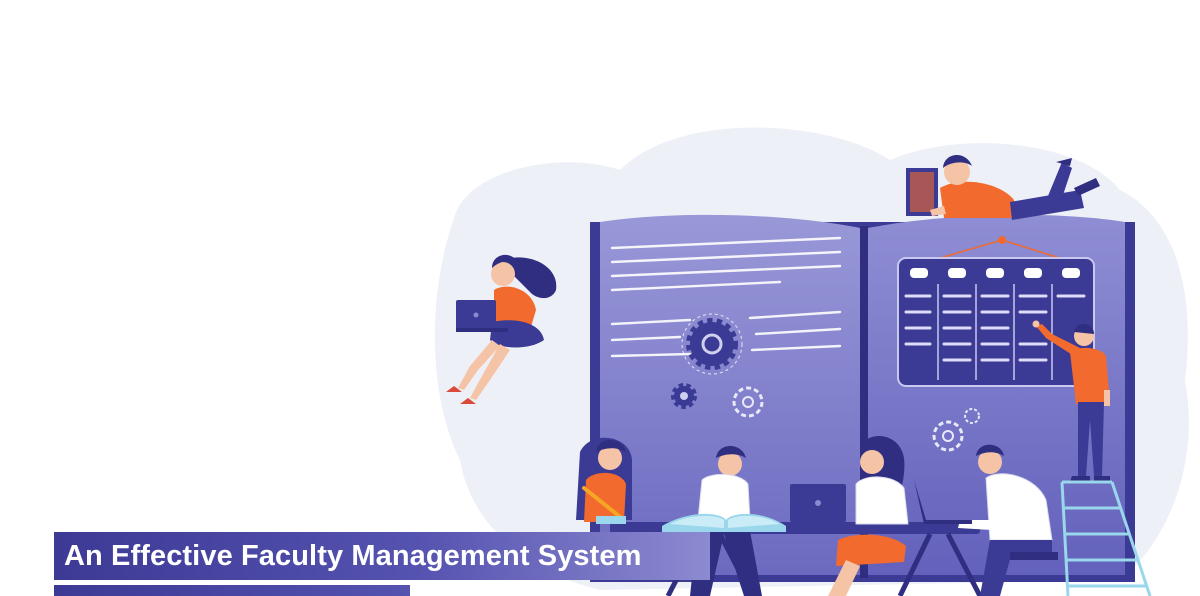  What do you see at coordinates (232, 590) in the screenshot?
I see `title-underline` at bounding box center [232, 590].